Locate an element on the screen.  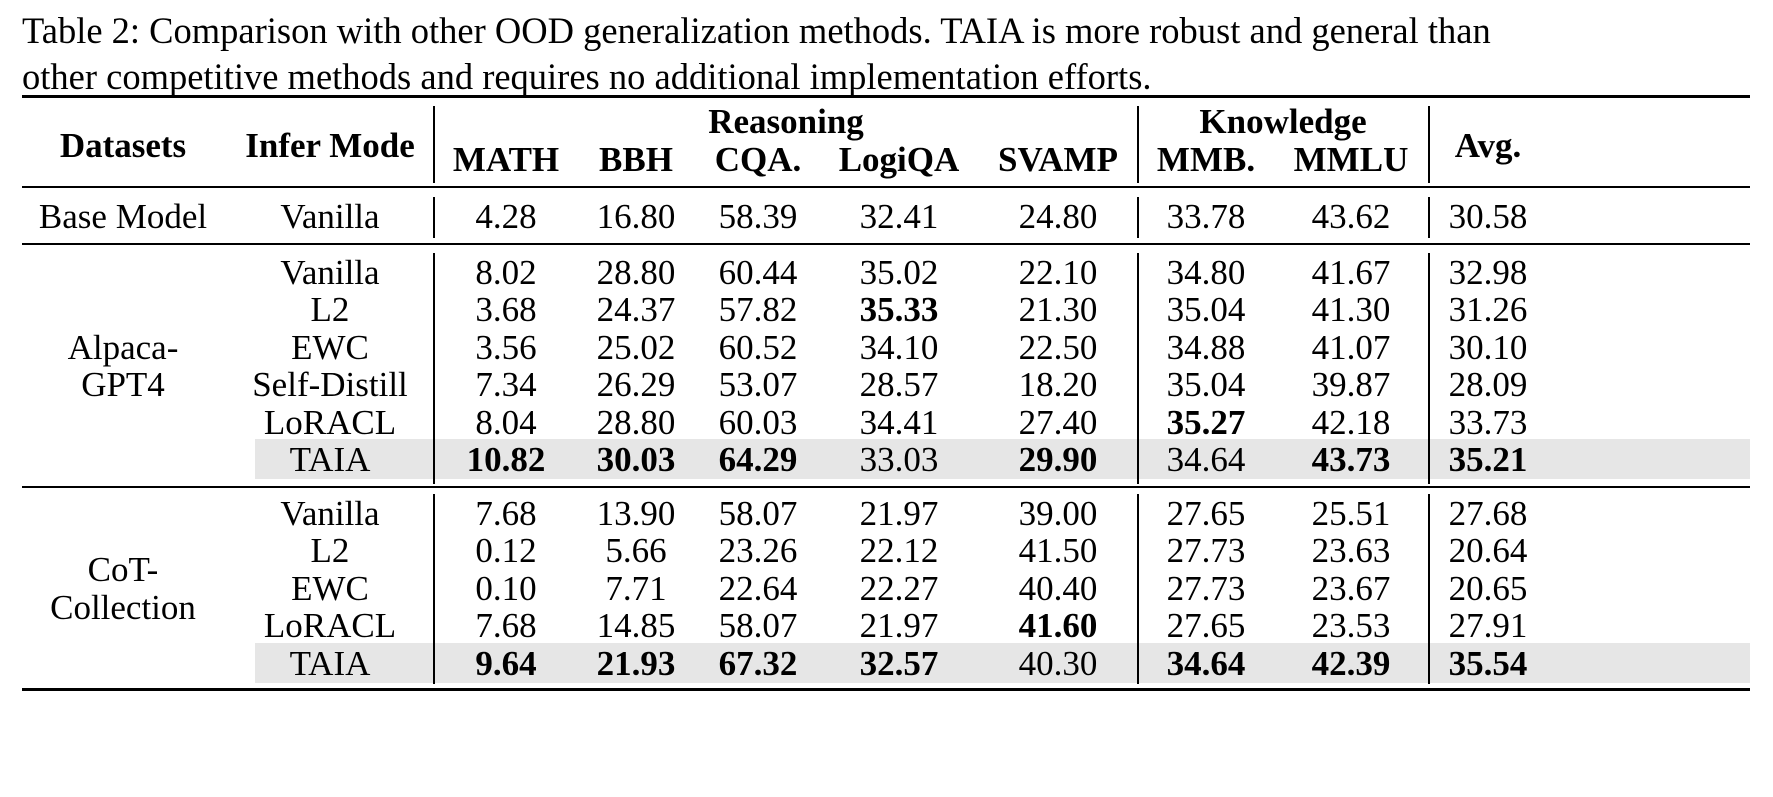
value-cell: 24.80 is located at coordinates (1058, 216).